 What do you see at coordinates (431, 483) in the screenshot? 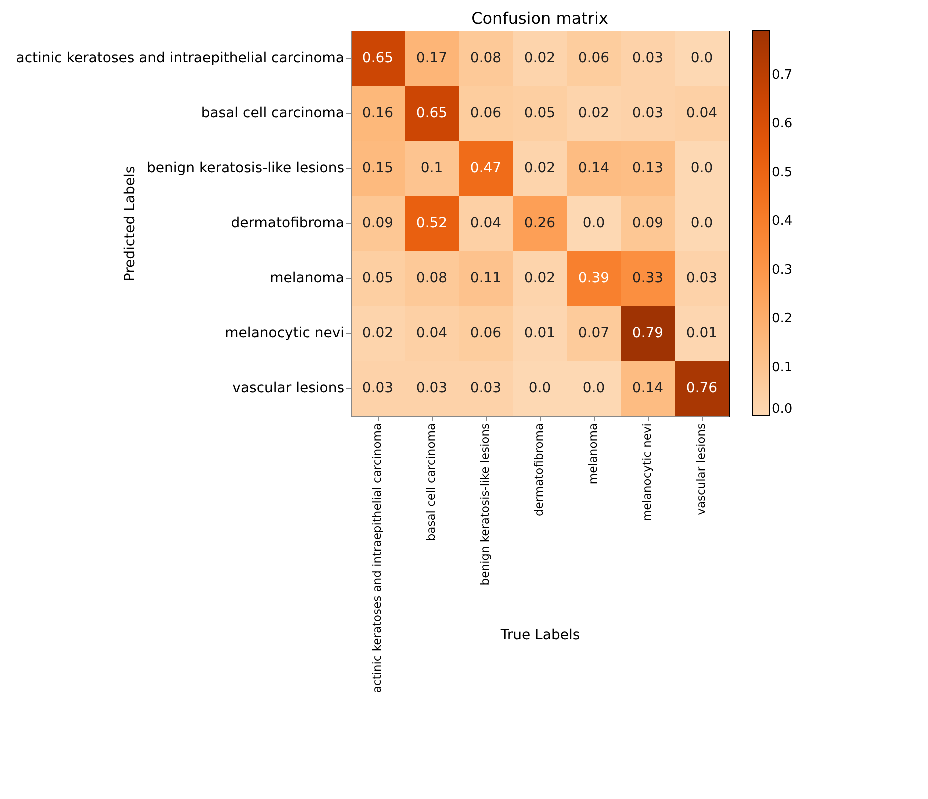
I see `x-tick-label: basal cell carcinoma` at bounding box center [431, 483].